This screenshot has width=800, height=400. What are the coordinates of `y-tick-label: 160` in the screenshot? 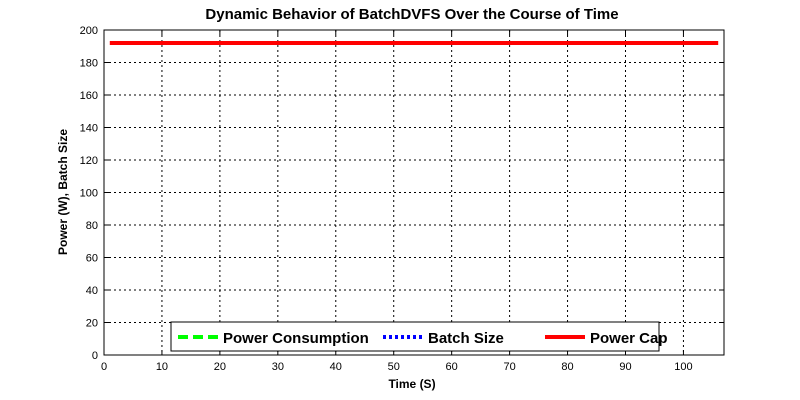 It's located at (89, 96).